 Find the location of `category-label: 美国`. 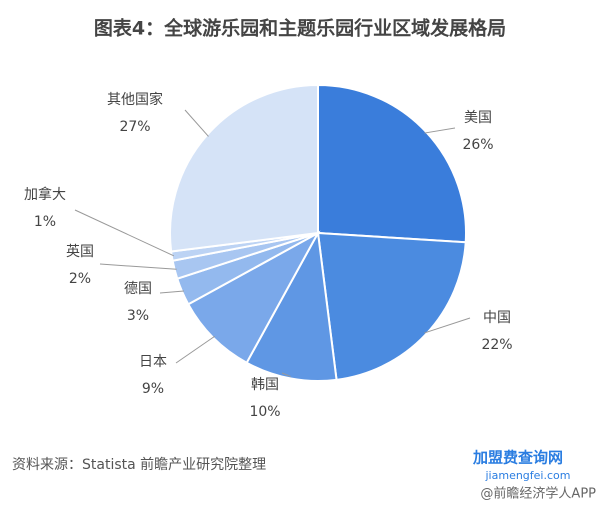

category-label: 美国 is located at coordinates (478, 118).